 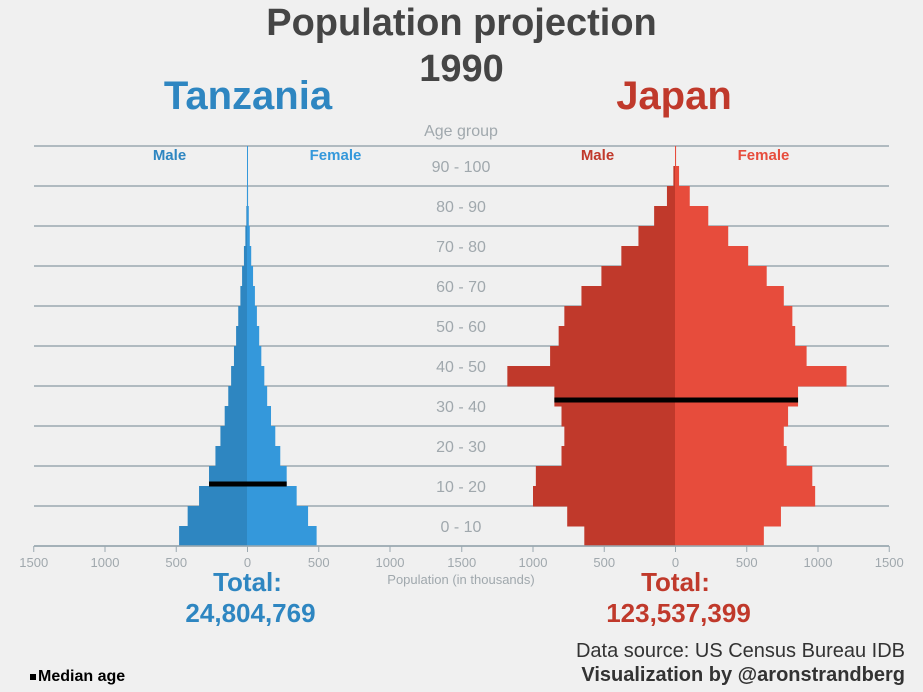 What do you see at coordinates (461, 407) in the screenshot?
I see `age-group-label: 30 - 40` at bounding box center [461, 407].